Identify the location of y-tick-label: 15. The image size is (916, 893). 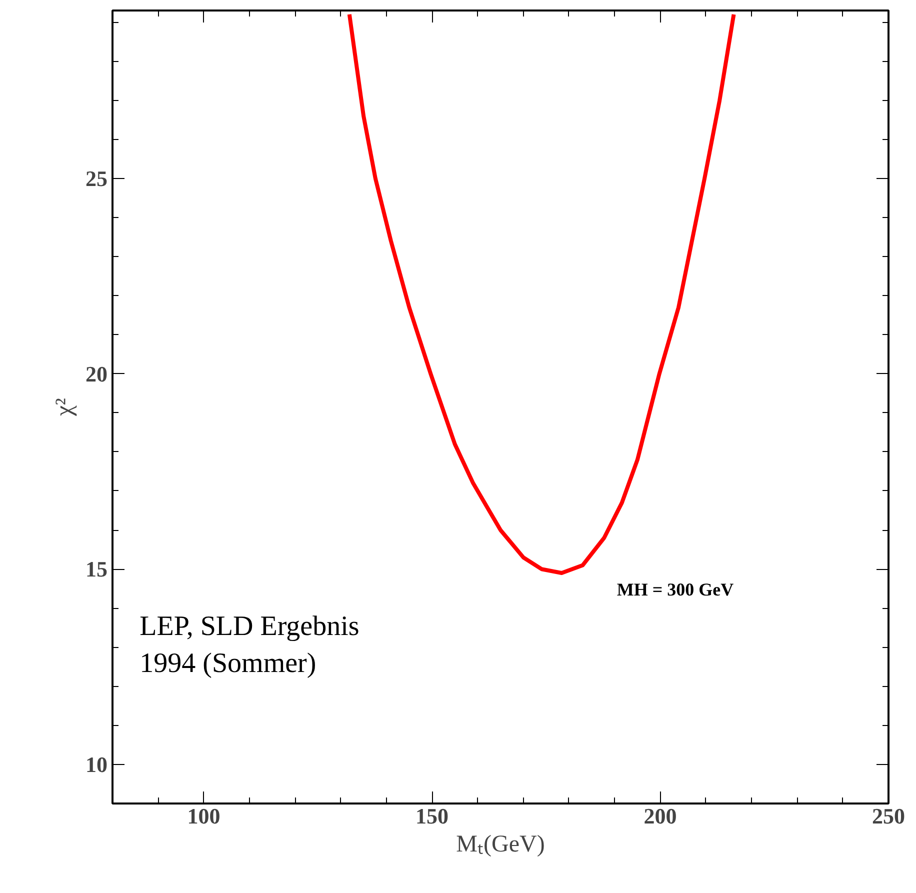
(97, 569).